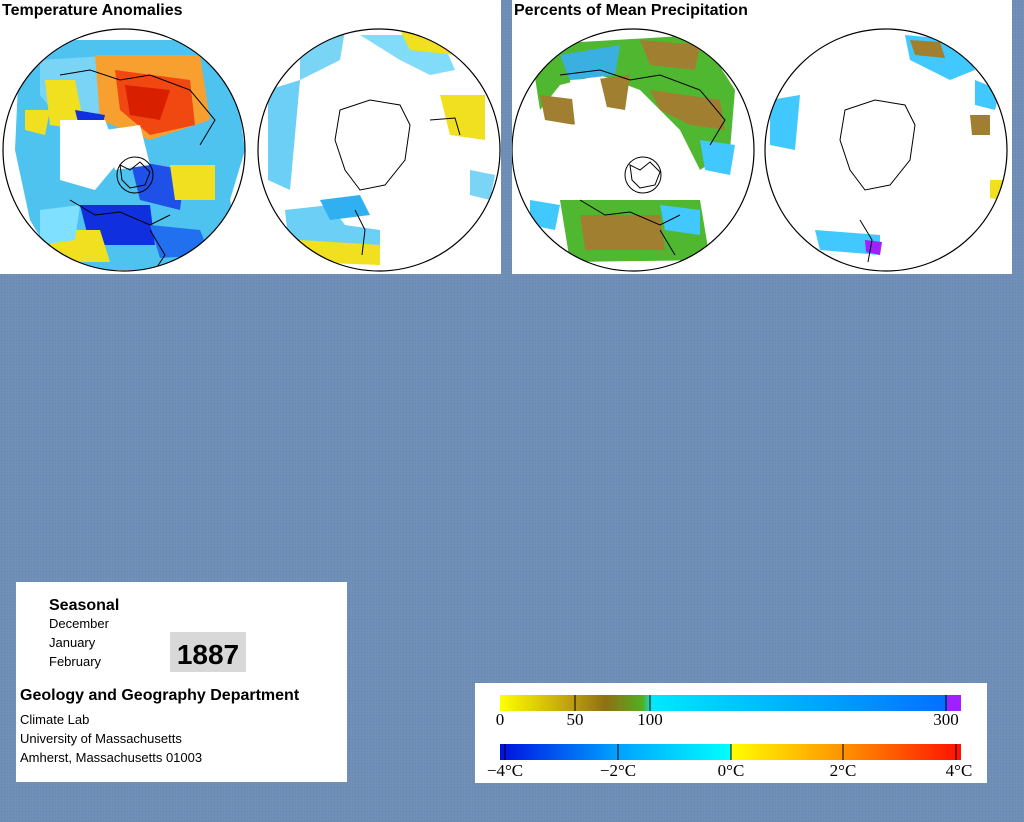  Describe the element at coordinates (72, 642) in the screenshot. I see `month-january: January` at that location.